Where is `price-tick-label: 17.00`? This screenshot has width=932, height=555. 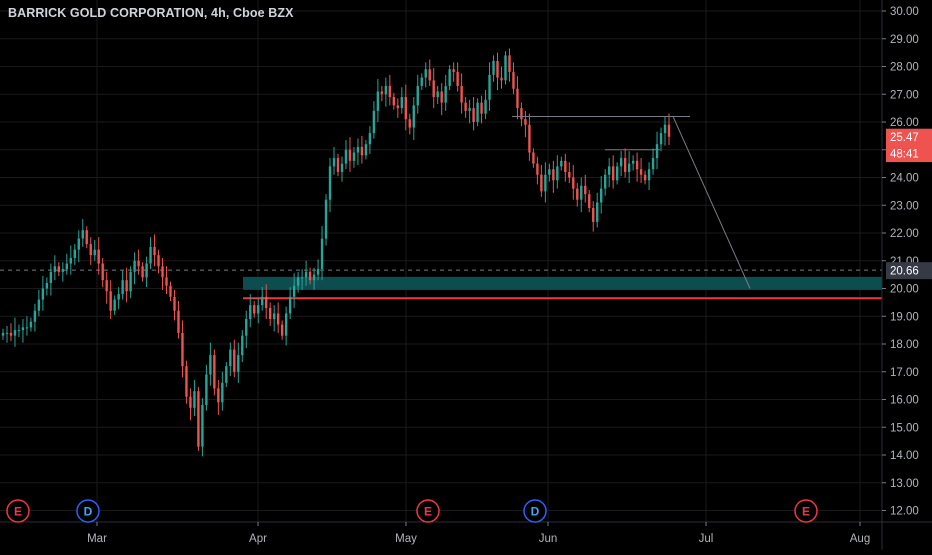
price-tick-label: 17.00 is located at coordinates (904, 373).